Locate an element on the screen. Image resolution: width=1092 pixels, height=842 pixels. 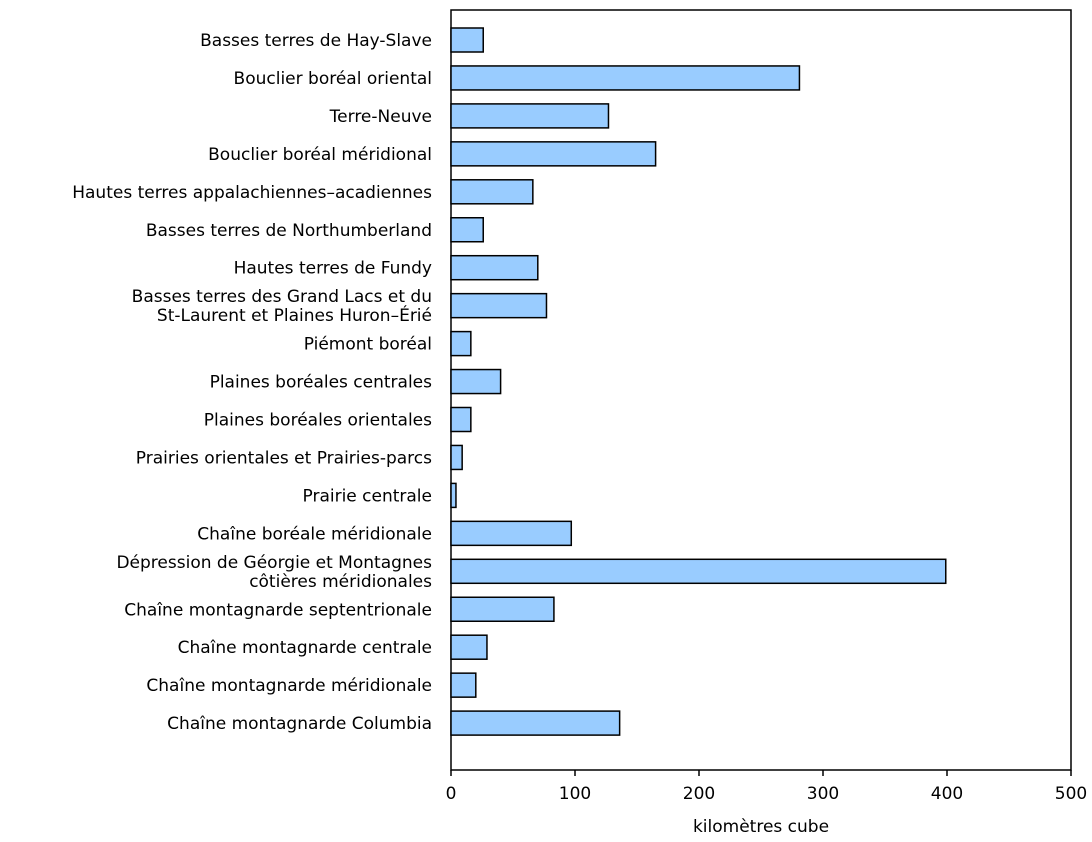
category-label: Basses terres de Northumberland is located at coordinates (289, 231).